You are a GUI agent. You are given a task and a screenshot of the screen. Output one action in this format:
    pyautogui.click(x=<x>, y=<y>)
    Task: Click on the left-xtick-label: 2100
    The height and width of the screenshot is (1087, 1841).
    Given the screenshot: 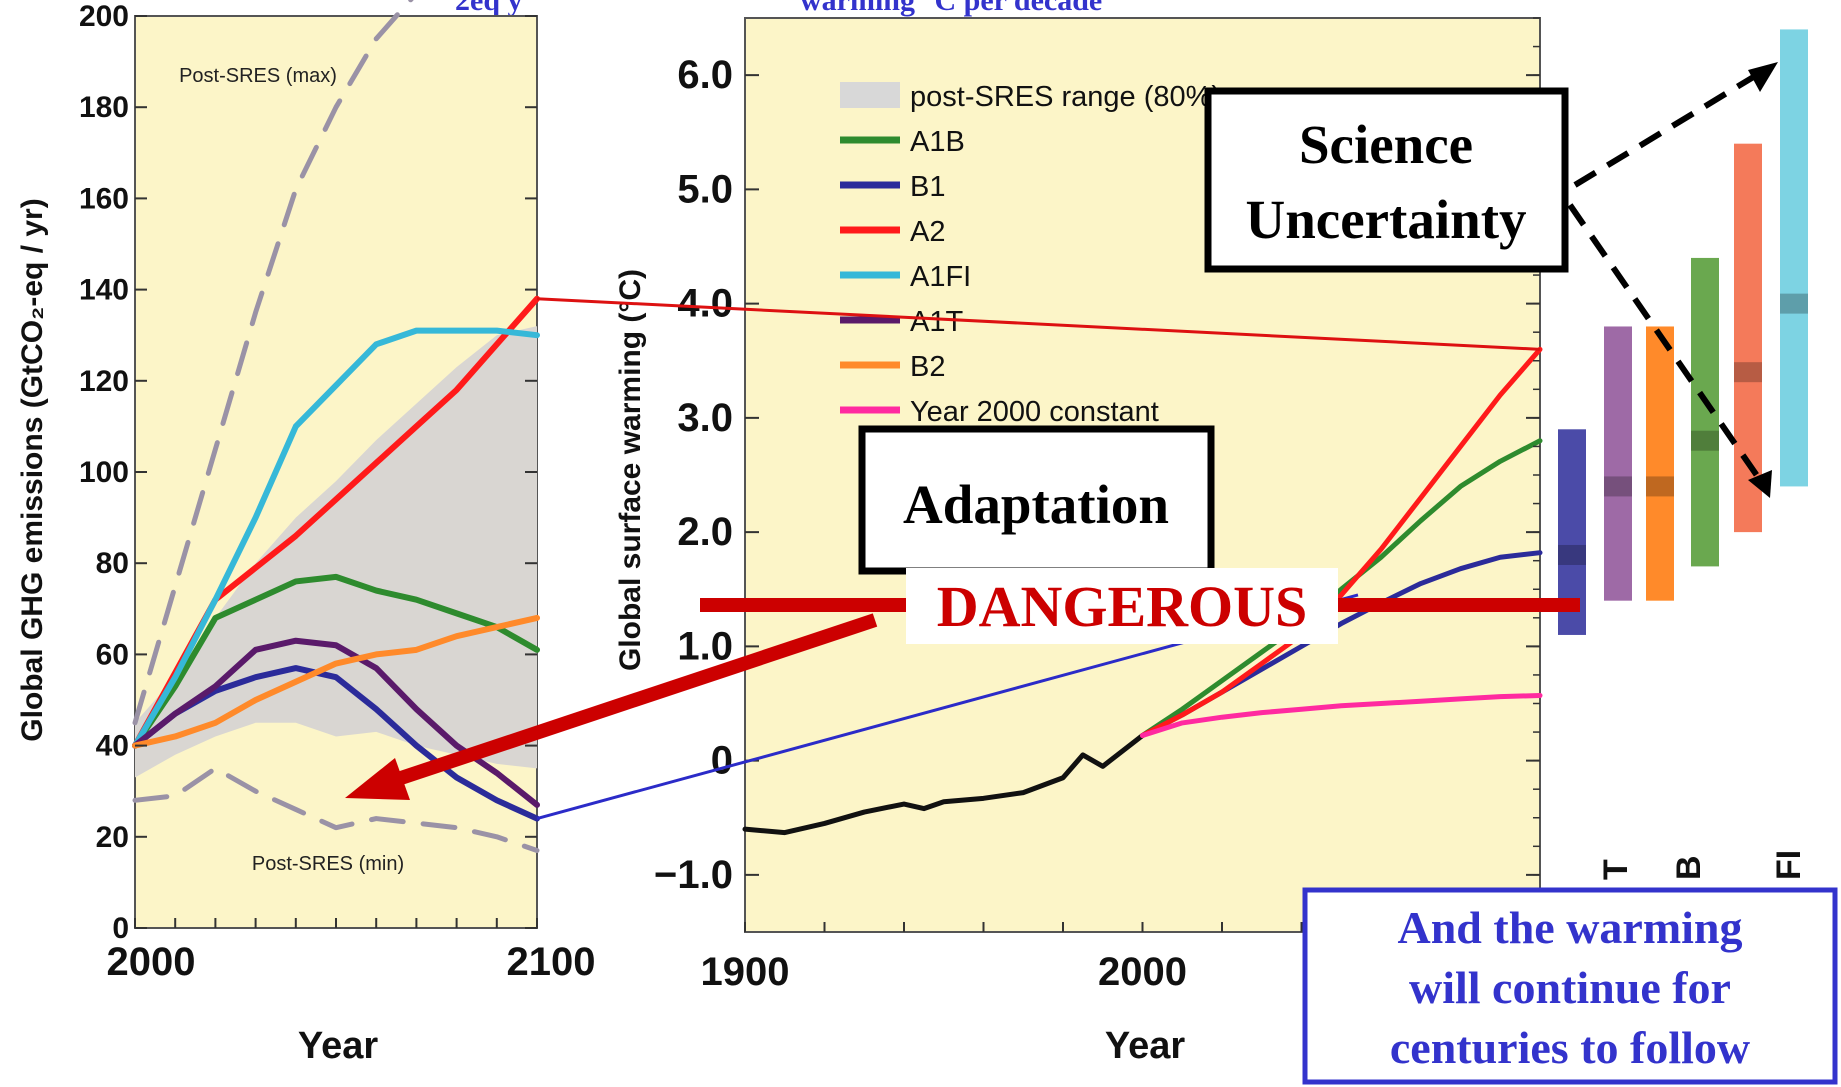 What is the action you would take?
    pyautogui.click(x=551, y=962)
    